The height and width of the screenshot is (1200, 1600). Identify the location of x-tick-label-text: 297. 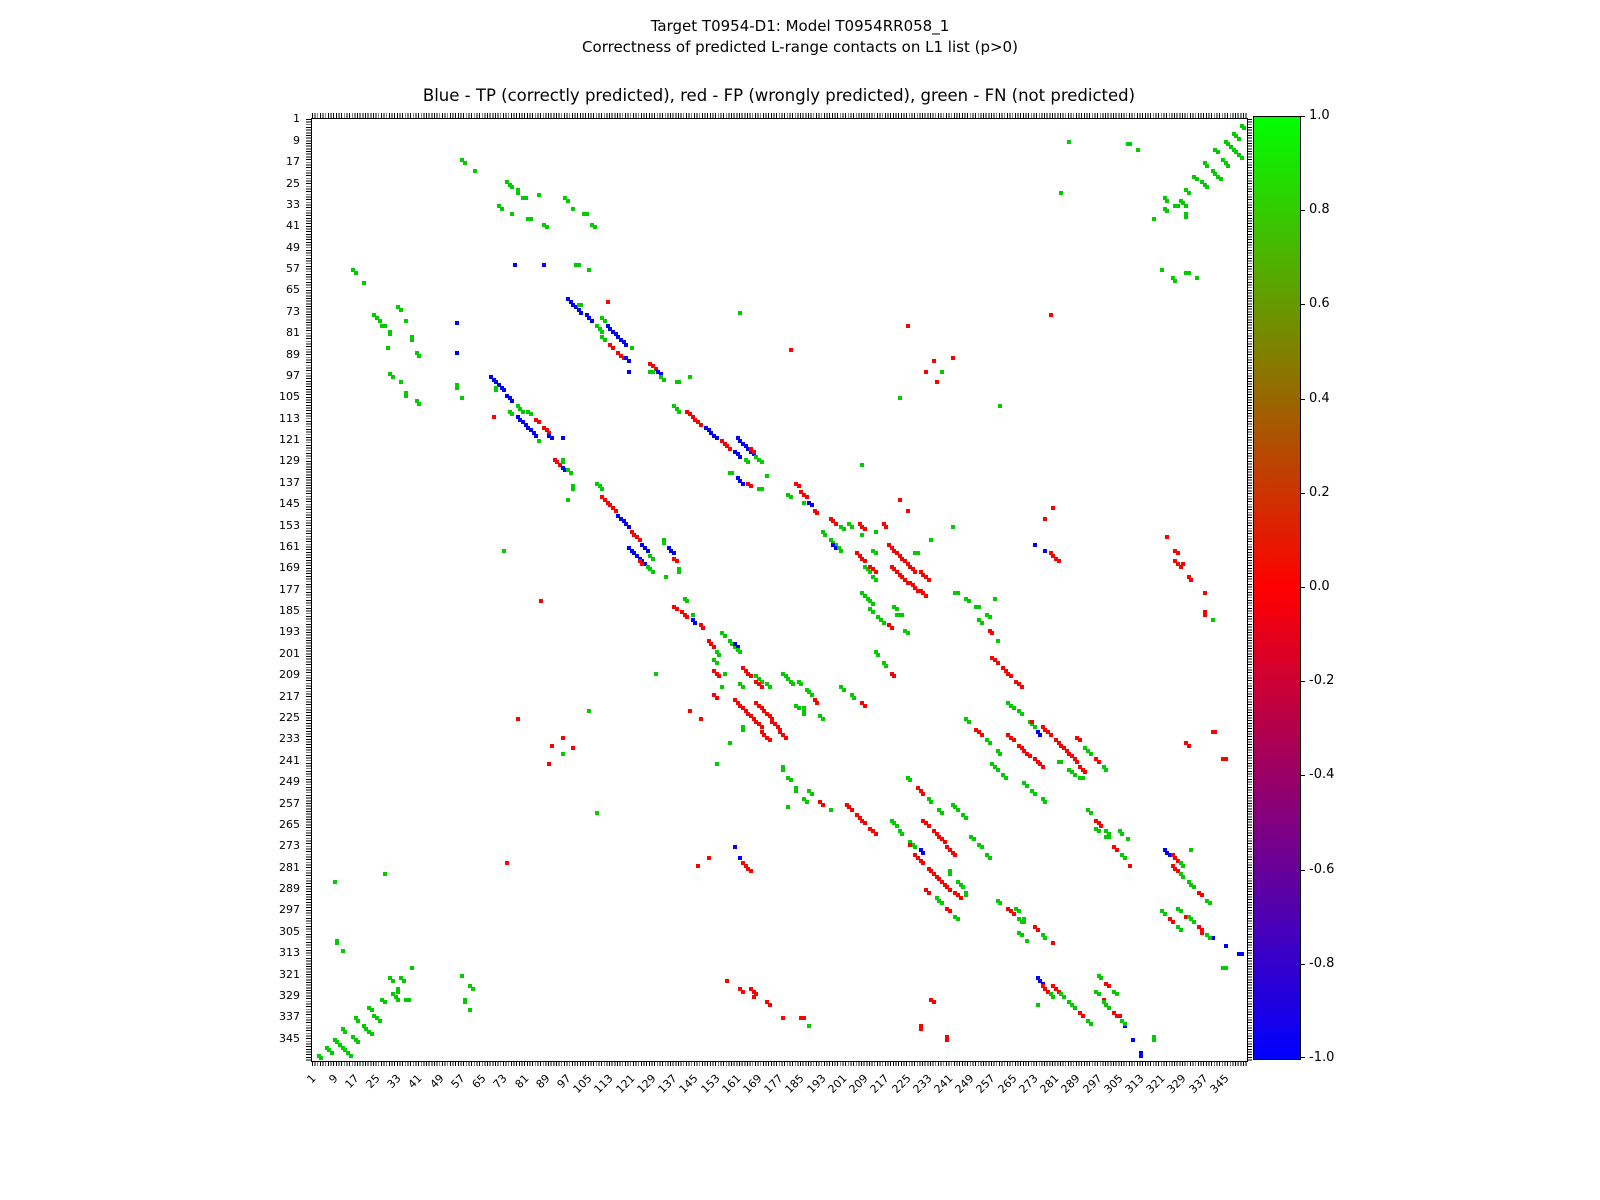
(1092, 1083).